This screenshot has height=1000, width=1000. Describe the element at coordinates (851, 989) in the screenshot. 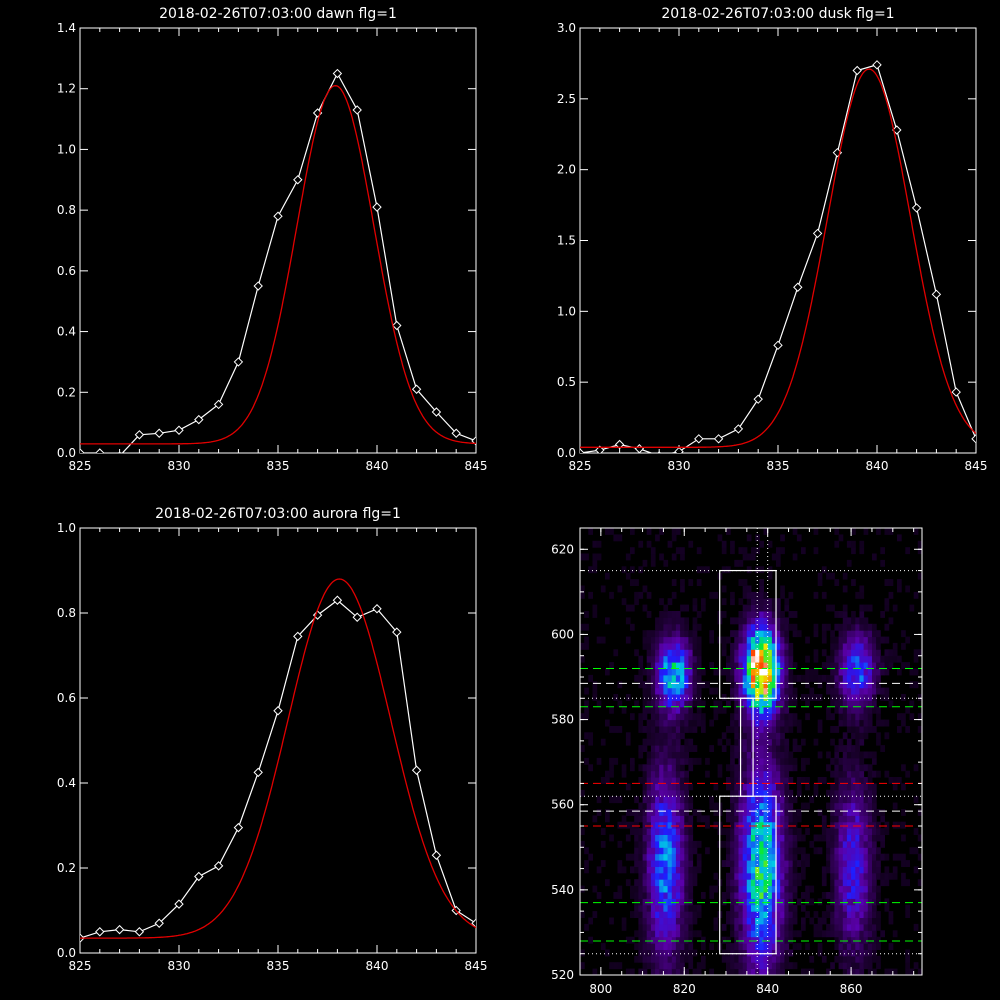

I see `x-tick-label: 860` at that location.